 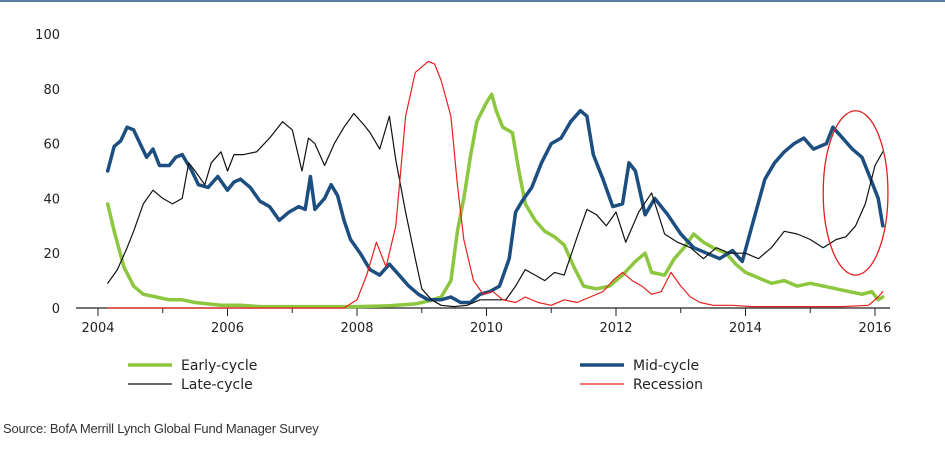 I want to click on top-rule, so click(x=472, y=1).